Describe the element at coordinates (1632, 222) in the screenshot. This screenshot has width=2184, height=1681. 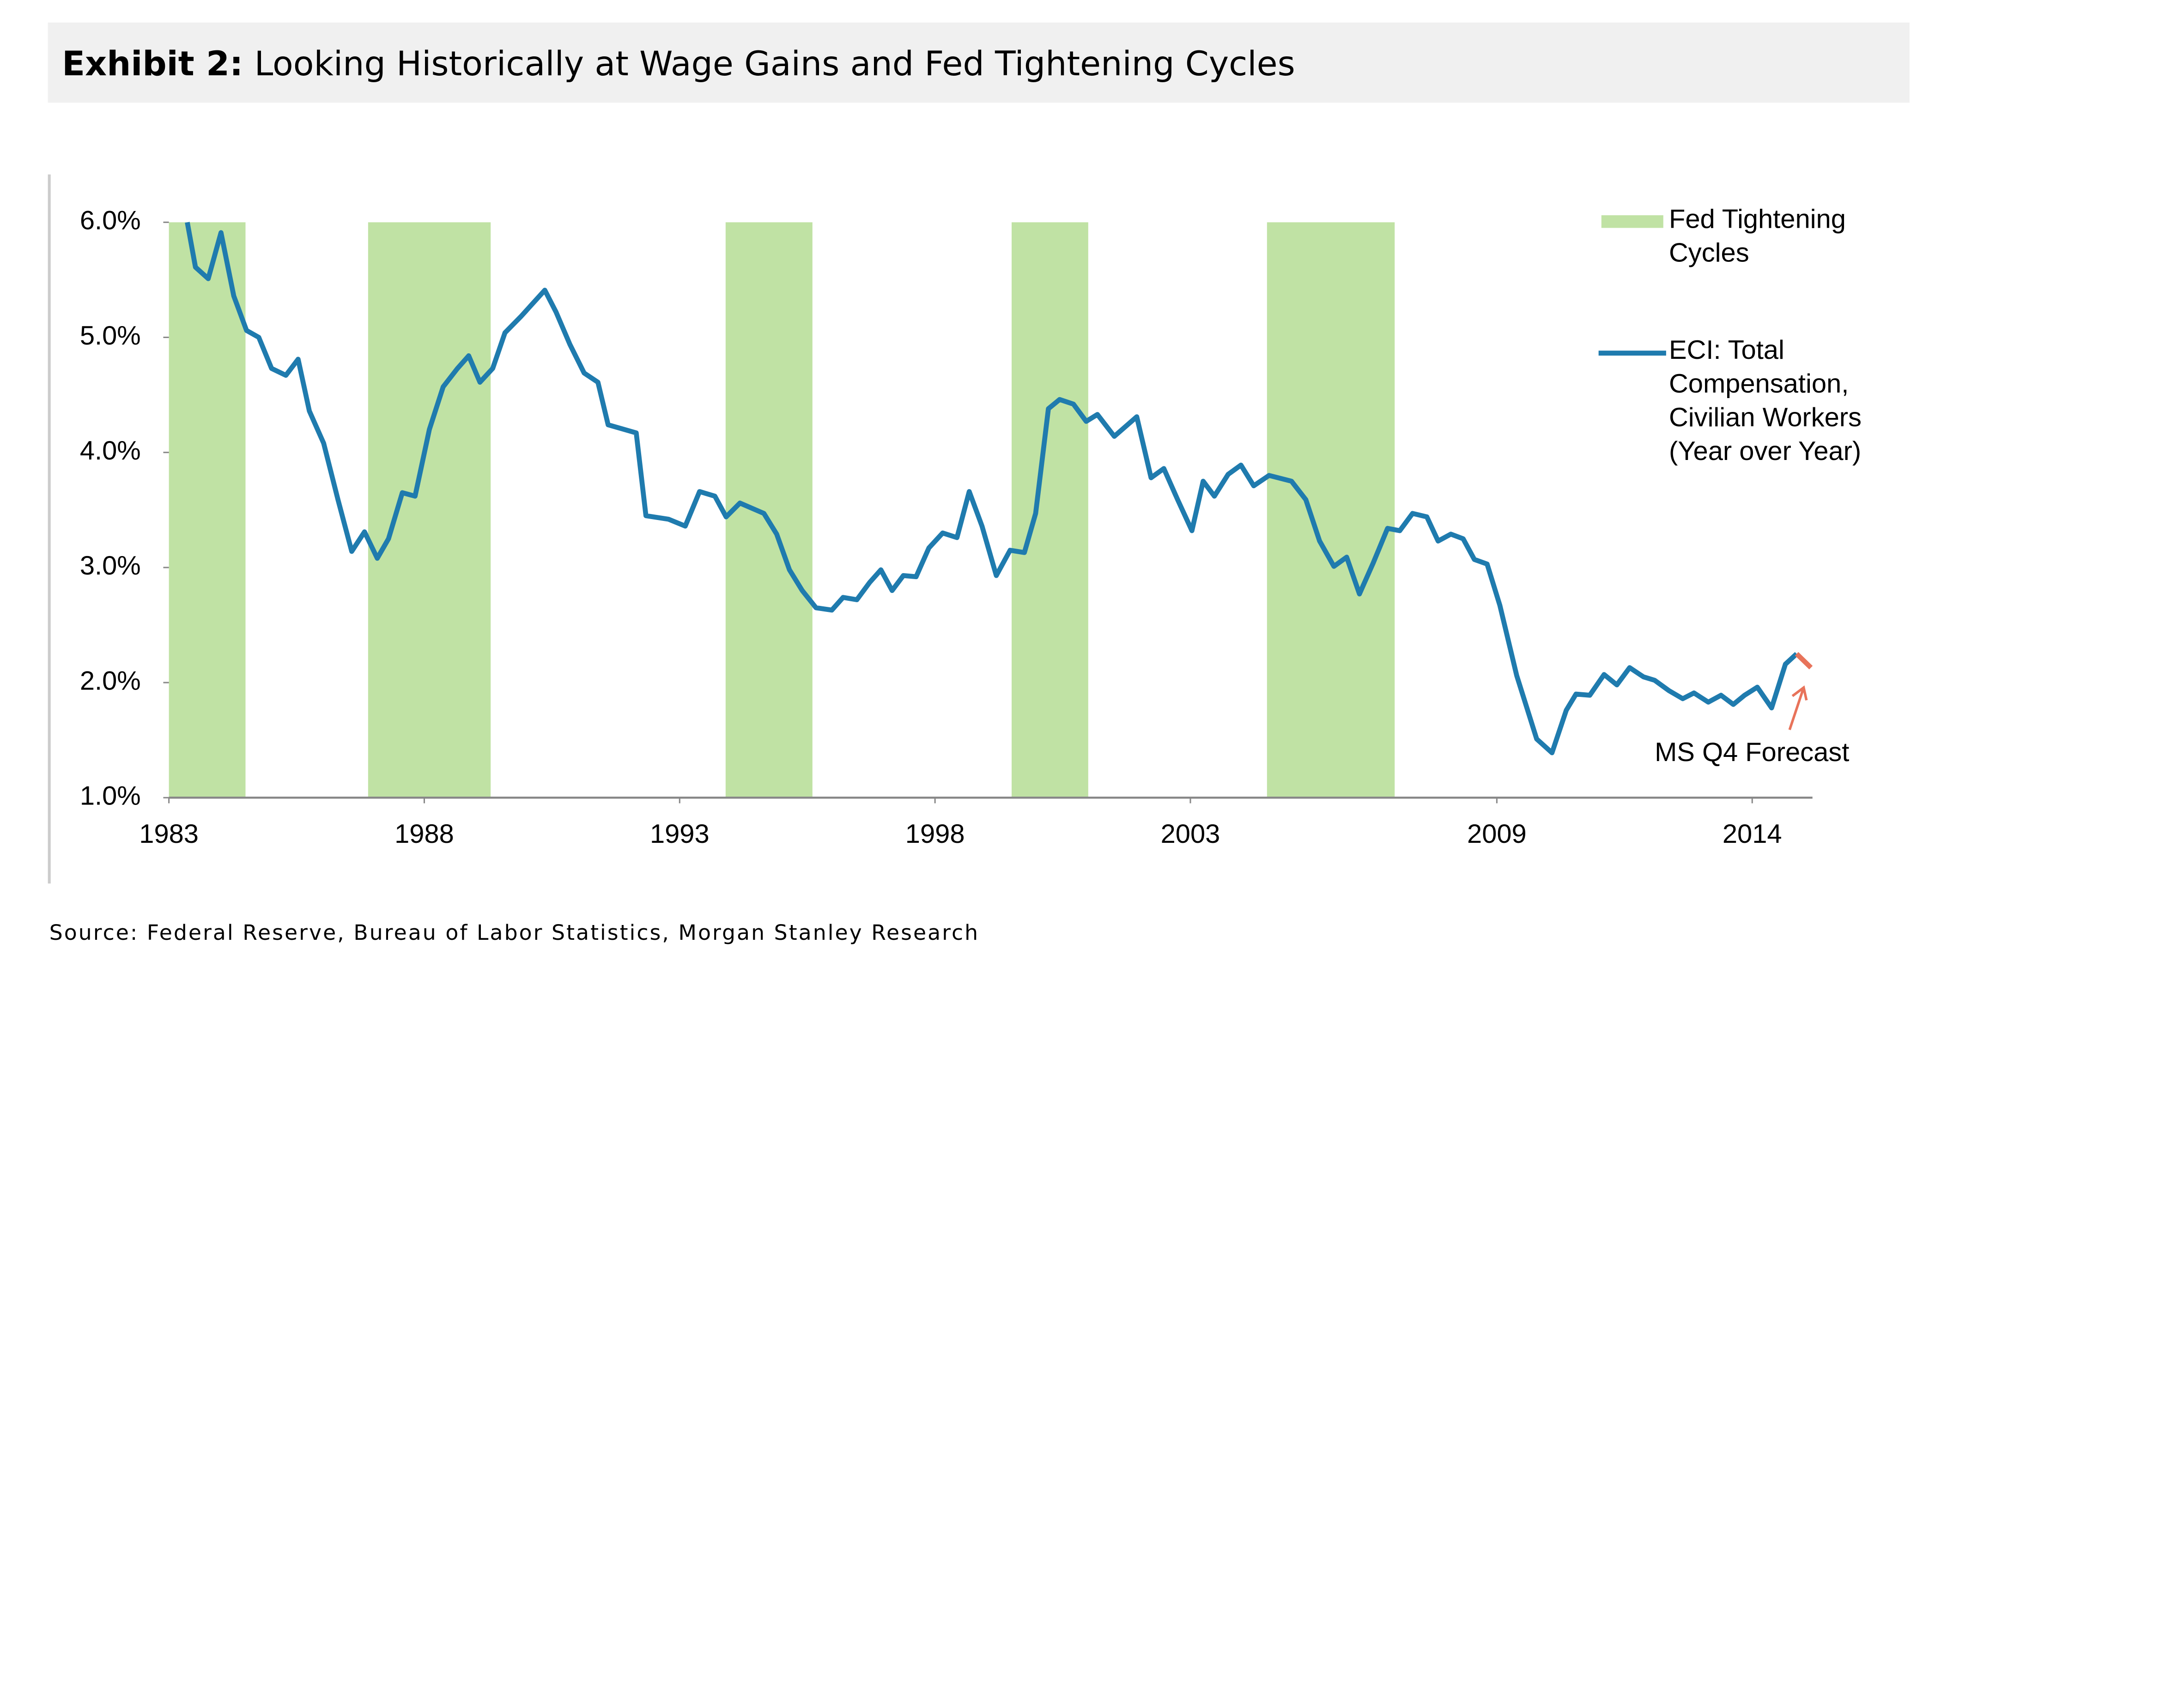
I see `legend-swatch` at that location.